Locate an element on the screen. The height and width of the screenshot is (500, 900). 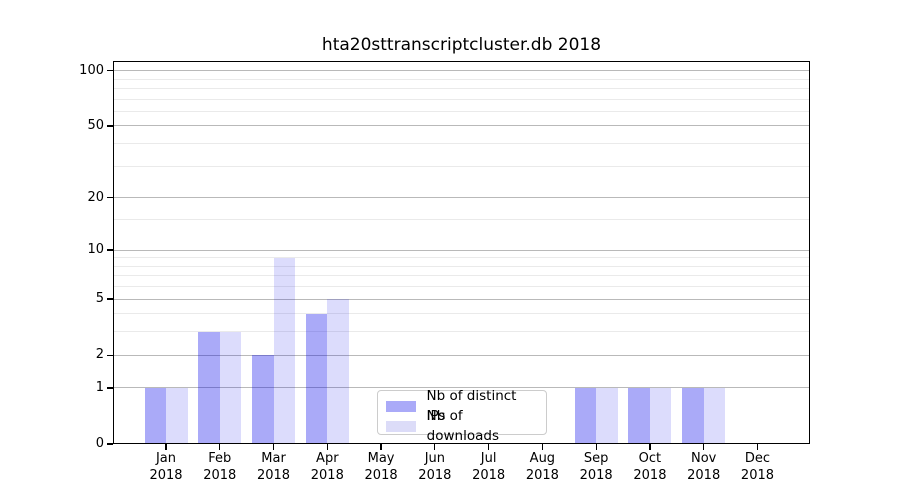
bar-nb-of-downloads-feb is located at coordinates (230, 387).